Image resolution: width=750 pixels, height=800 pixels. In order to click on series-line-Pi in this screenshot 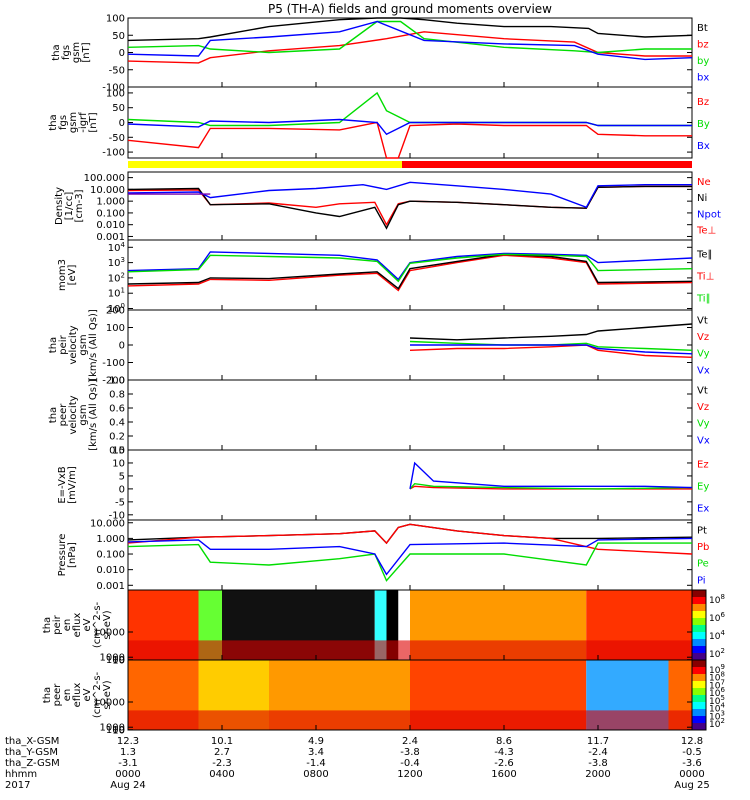, I will do `click(410, 556)`.